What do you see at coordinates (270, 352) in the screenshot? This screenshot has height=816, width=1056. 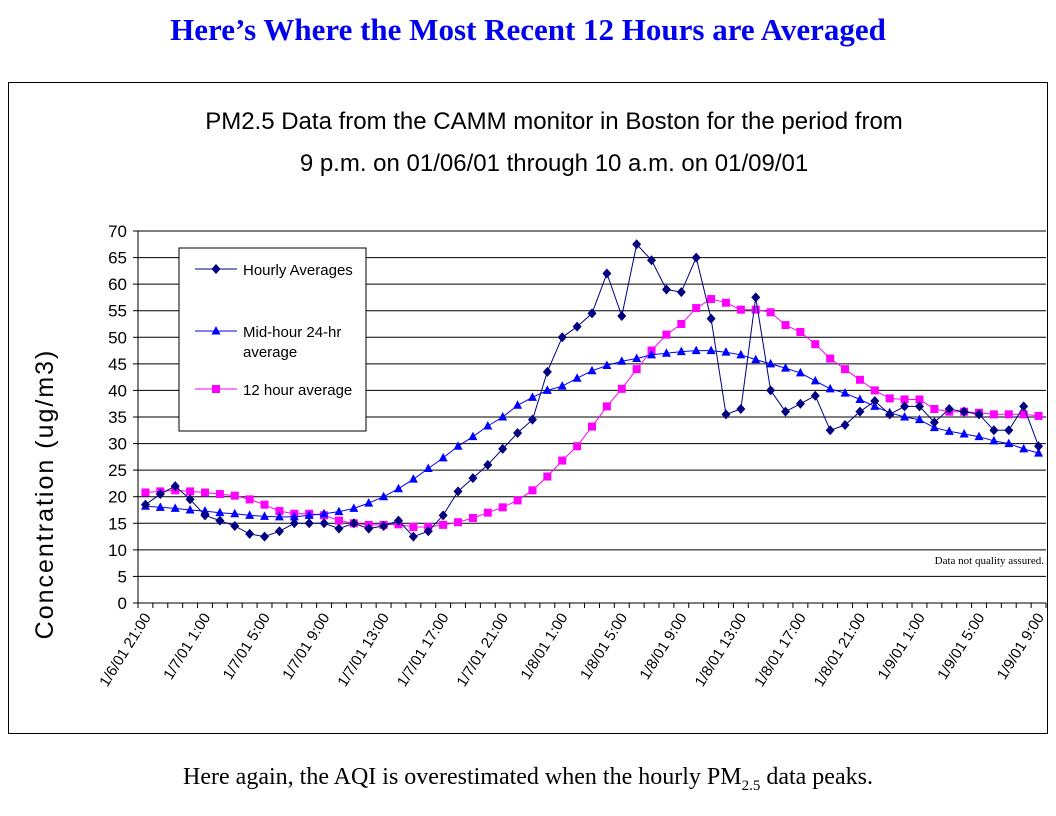 I see `legend-label: average` at bounding box center [270, 352].